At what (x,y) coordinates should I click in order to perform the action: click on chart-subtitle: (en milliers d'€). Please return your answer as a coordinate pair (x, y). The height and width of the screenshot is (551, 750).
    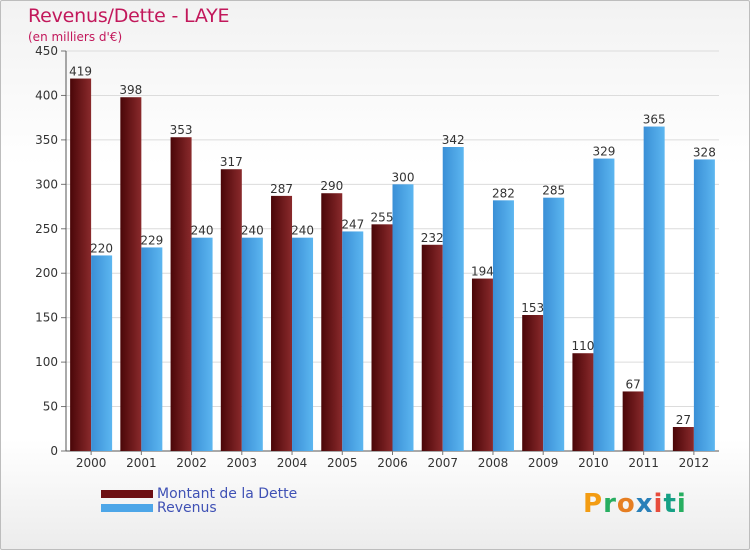
    Looking at the image, I should click on (75, 37).